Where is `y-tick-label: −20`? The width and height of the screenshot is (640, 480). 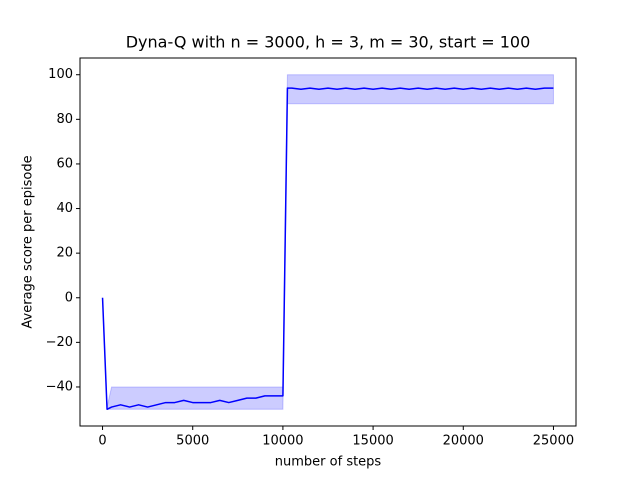 y-tick-label: −20 is located at coordinates (59, 342).